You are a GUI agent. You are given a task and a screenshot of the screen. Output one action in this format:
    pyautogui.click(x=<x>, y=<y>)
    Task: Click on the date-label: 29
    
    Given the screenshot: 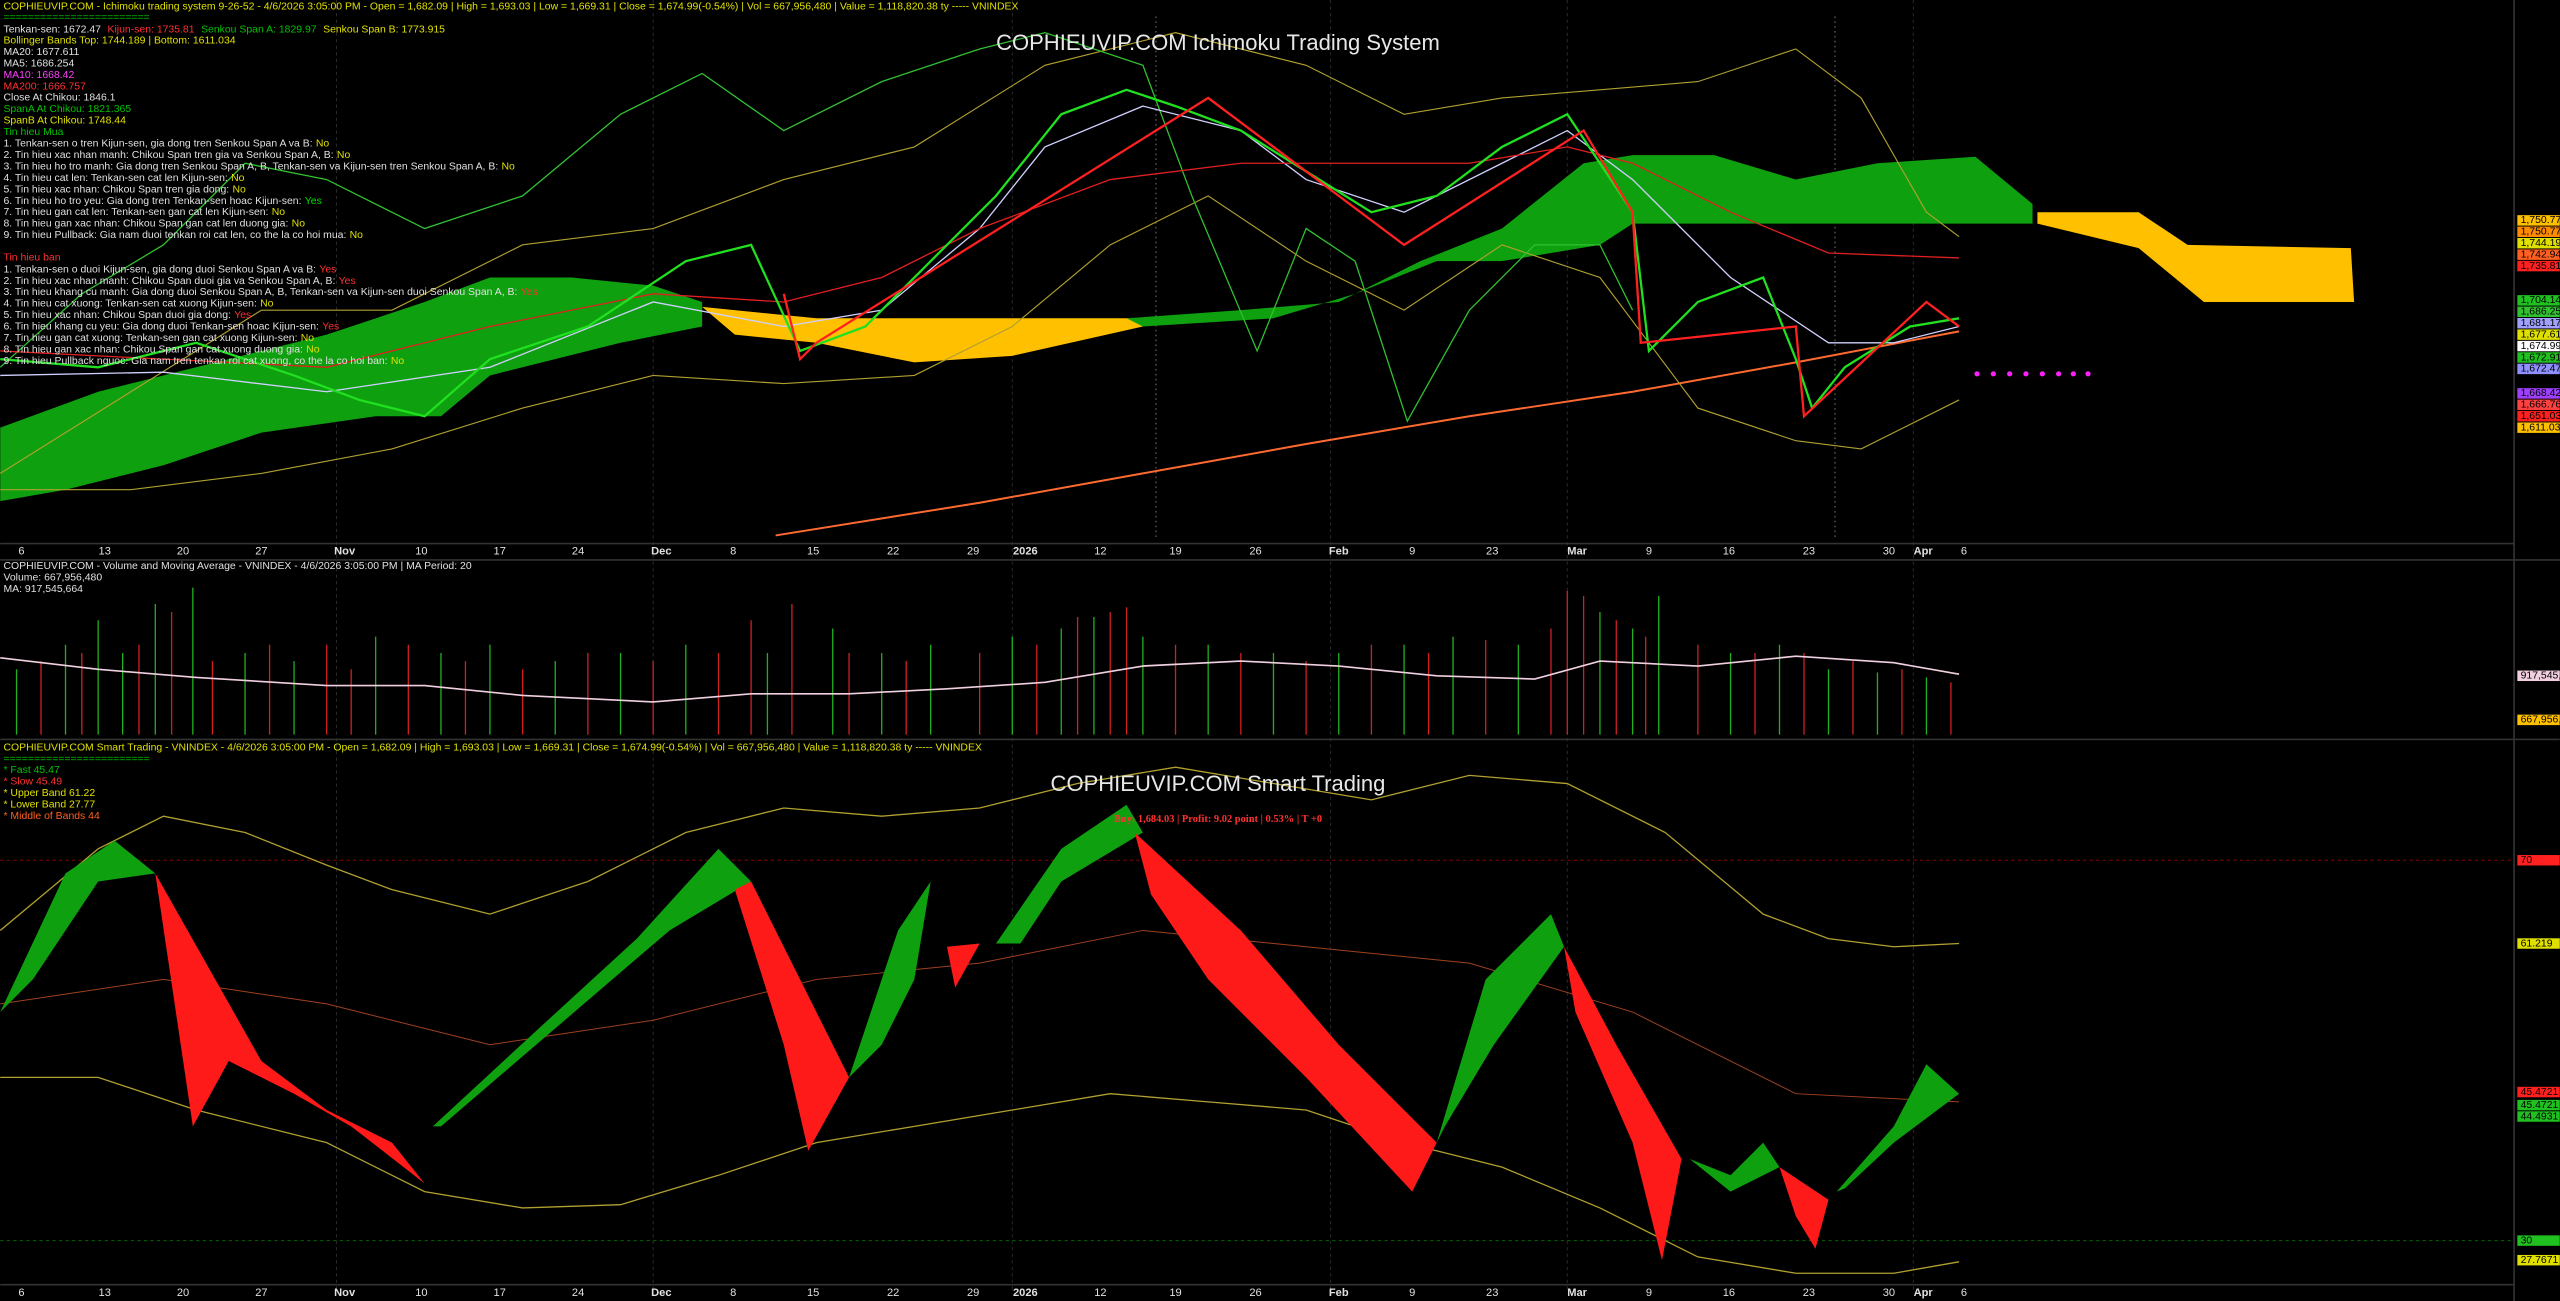 What is the action you would take?
    pyautogui.click(x=973, y=552)
    